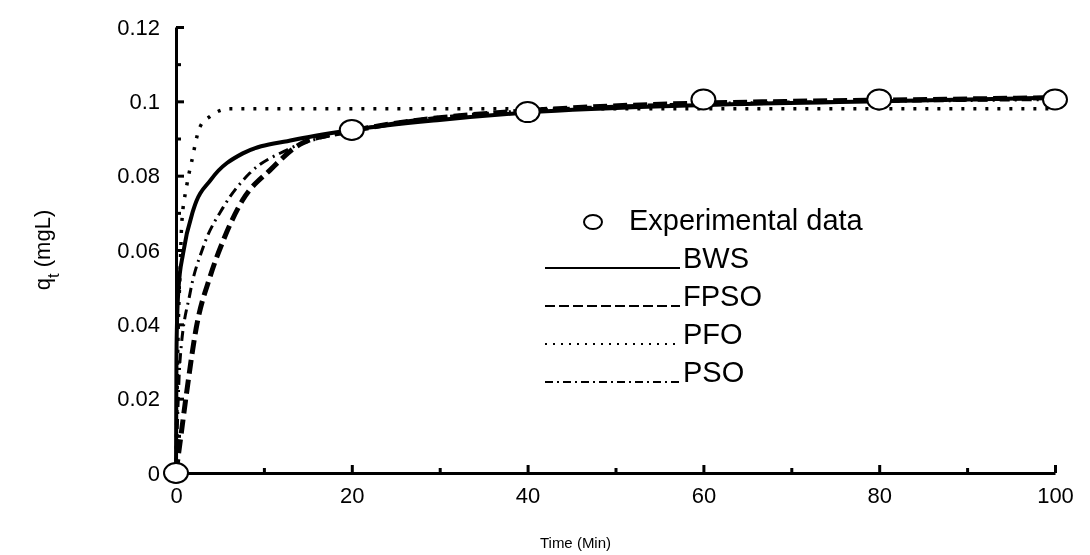 The height and width of the screenshot is (555, 1090). I want to click on legend-label: PSO, so click(714, 372).